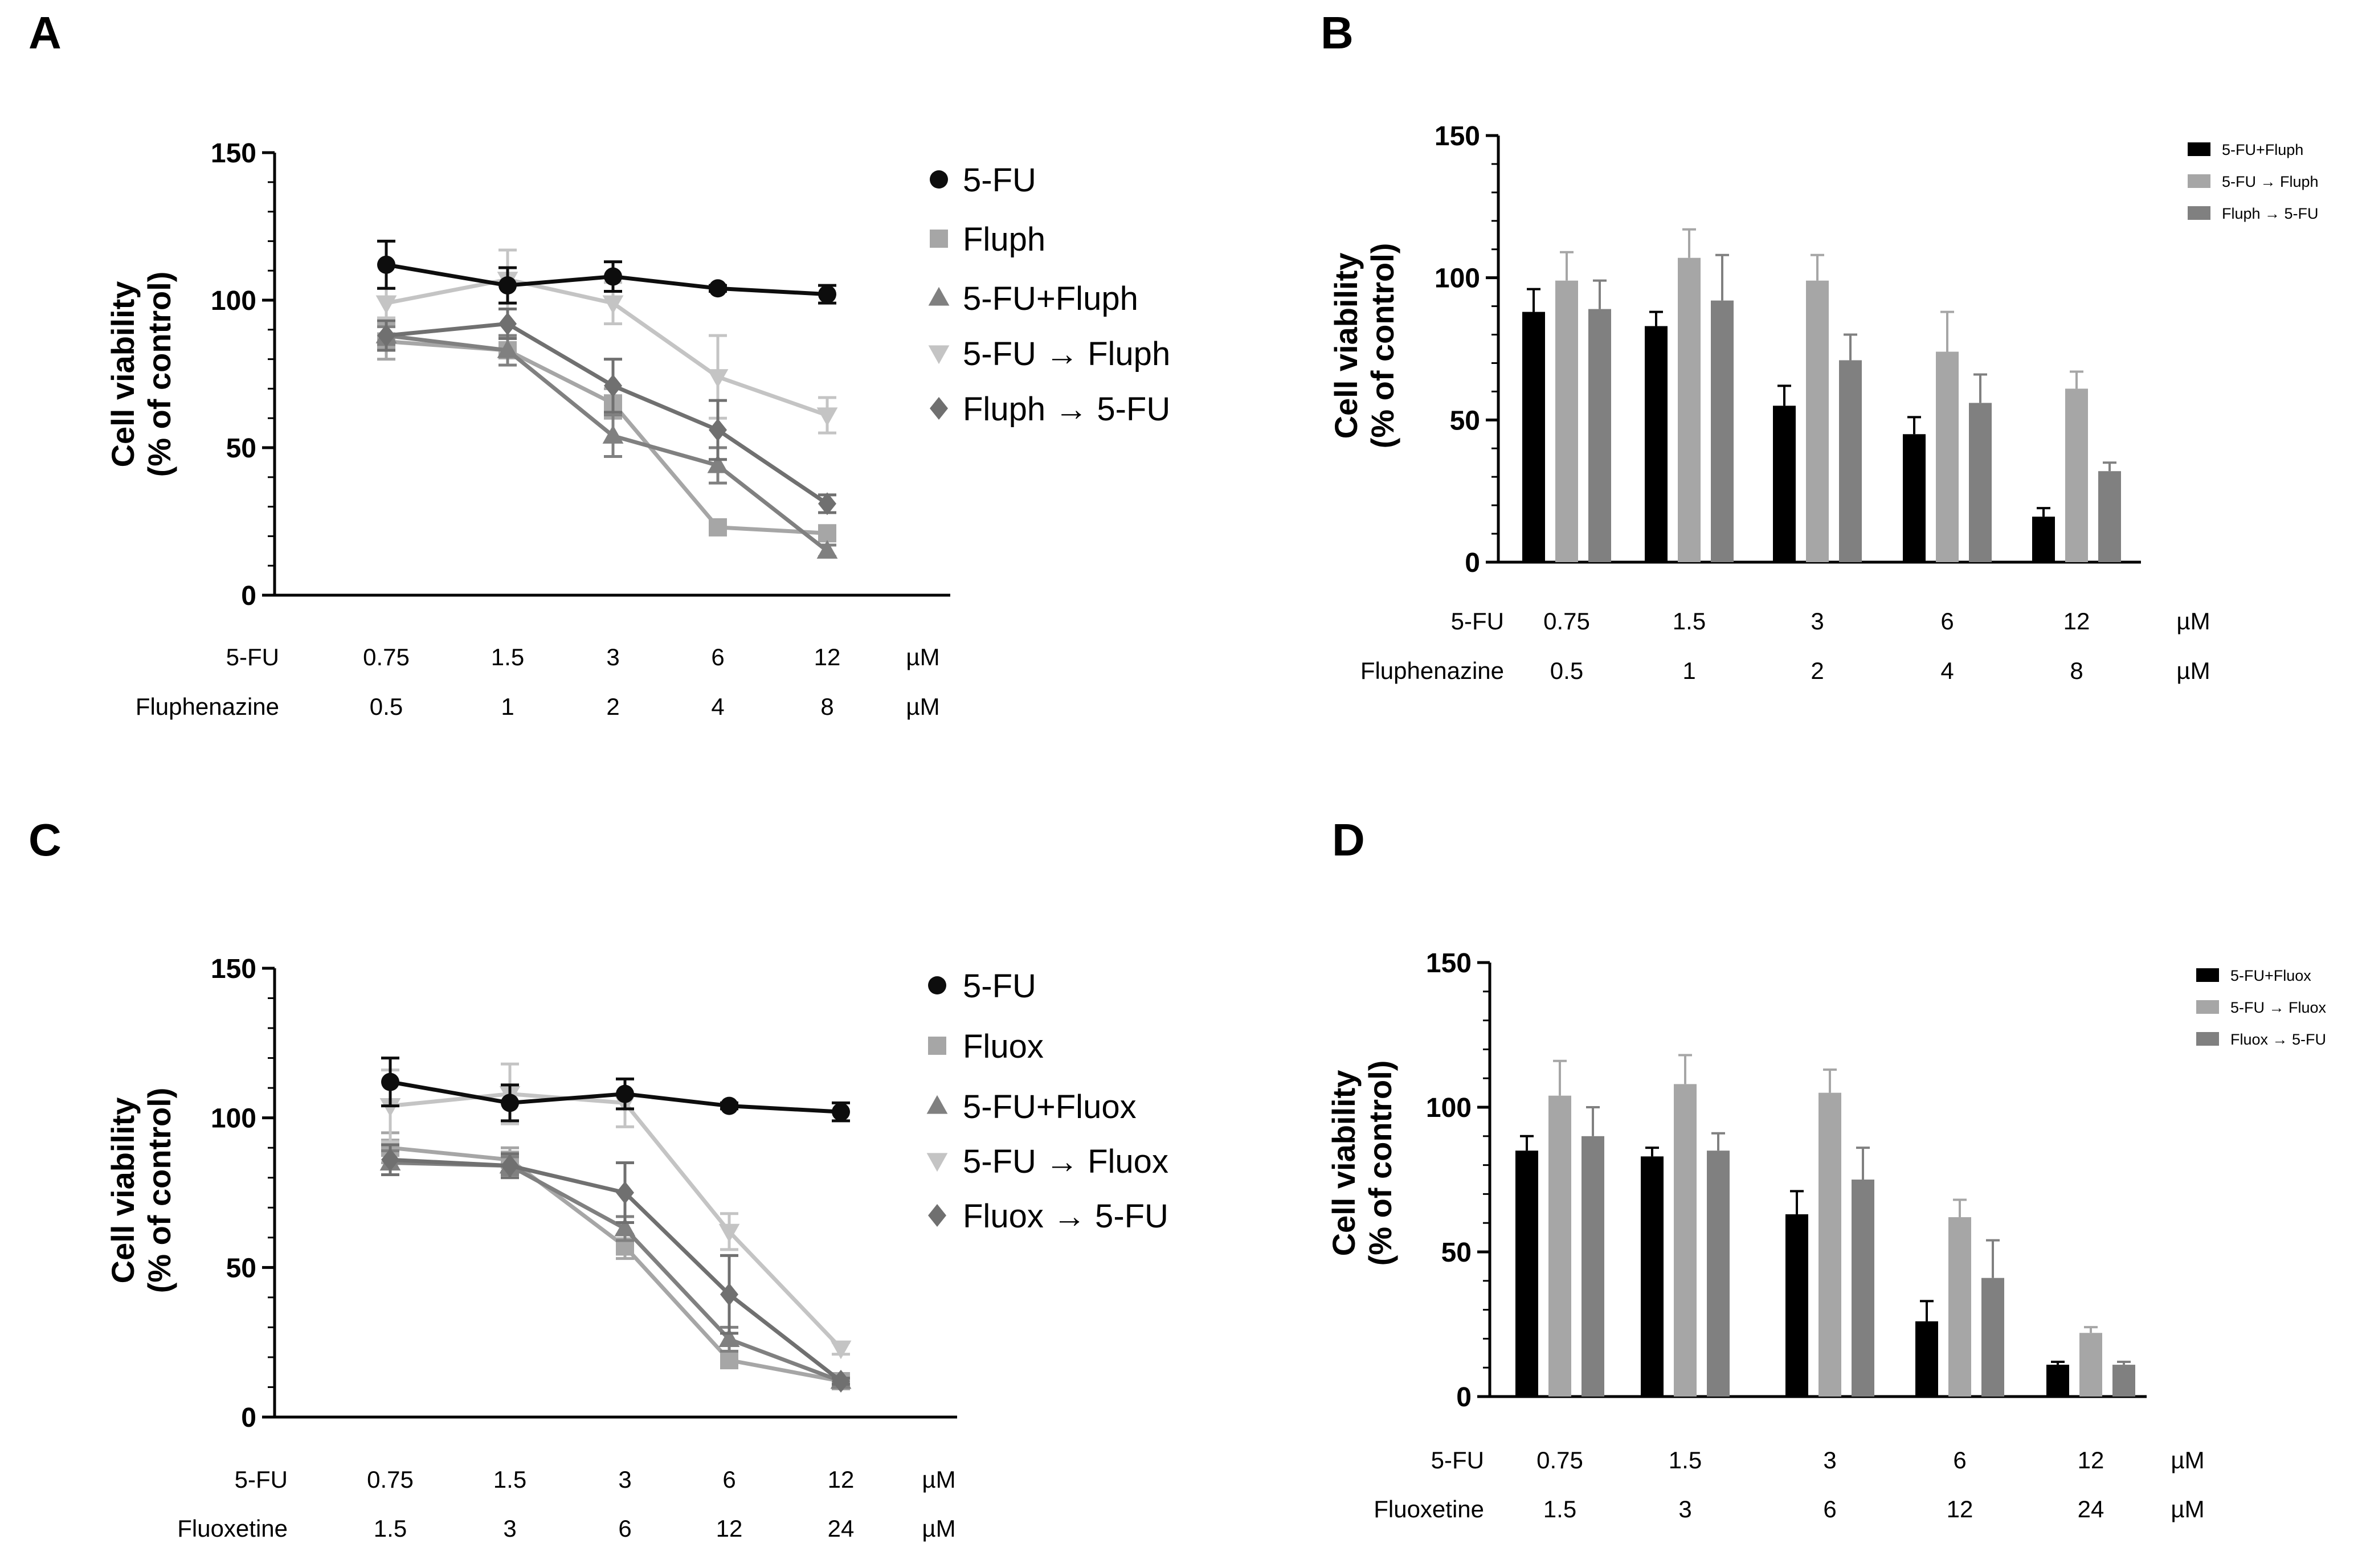 The height and width of the screenshot is (1568, 2362). I want to click on series-5-fu-then-fluox, so click(1825, 1225).